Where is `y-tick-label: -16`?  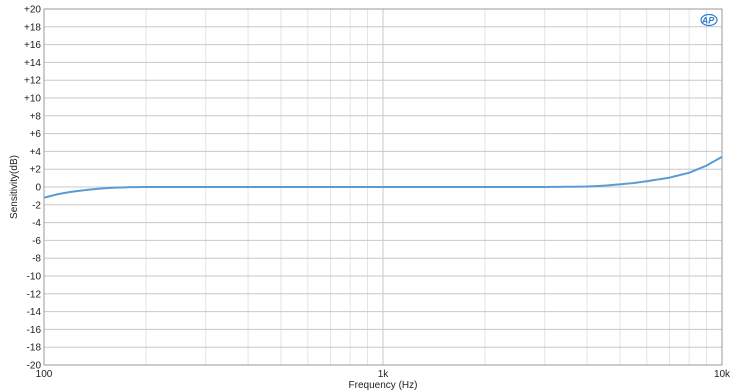 y-tick-label: -16 is located at coordinates (34, 330).